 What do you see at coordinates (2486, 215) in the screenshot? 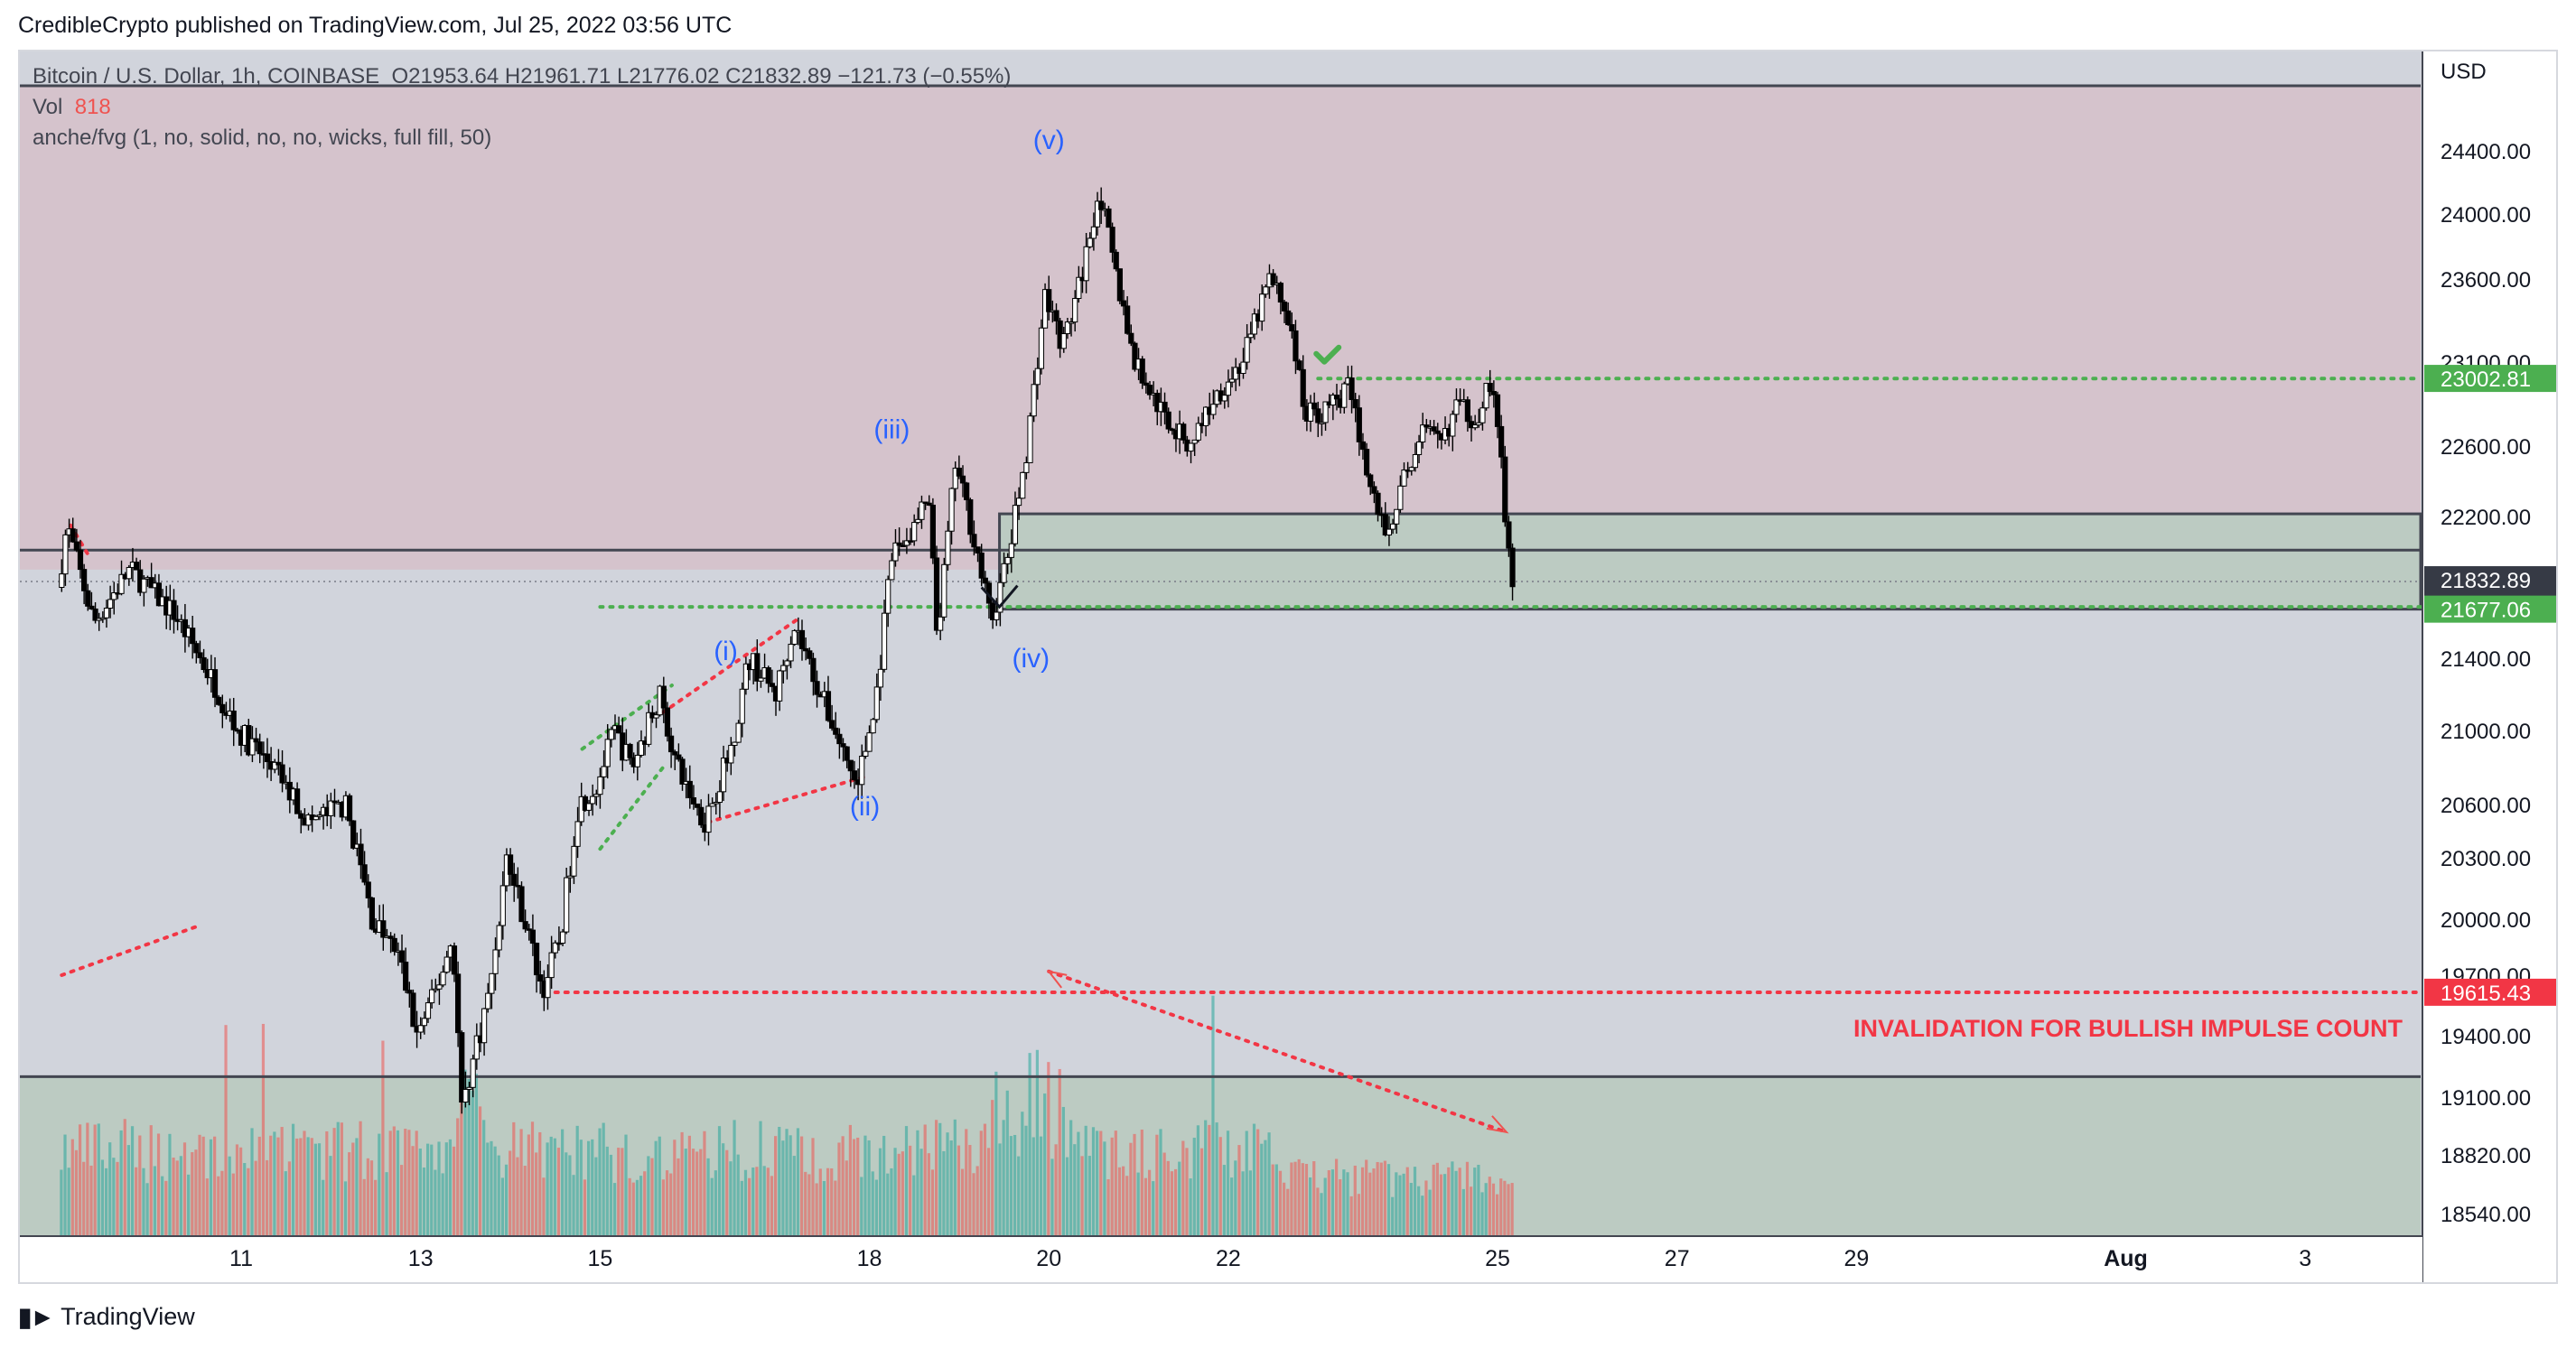
I see `y-tick-label: 24000.00` at bounding box center [2486, 215].